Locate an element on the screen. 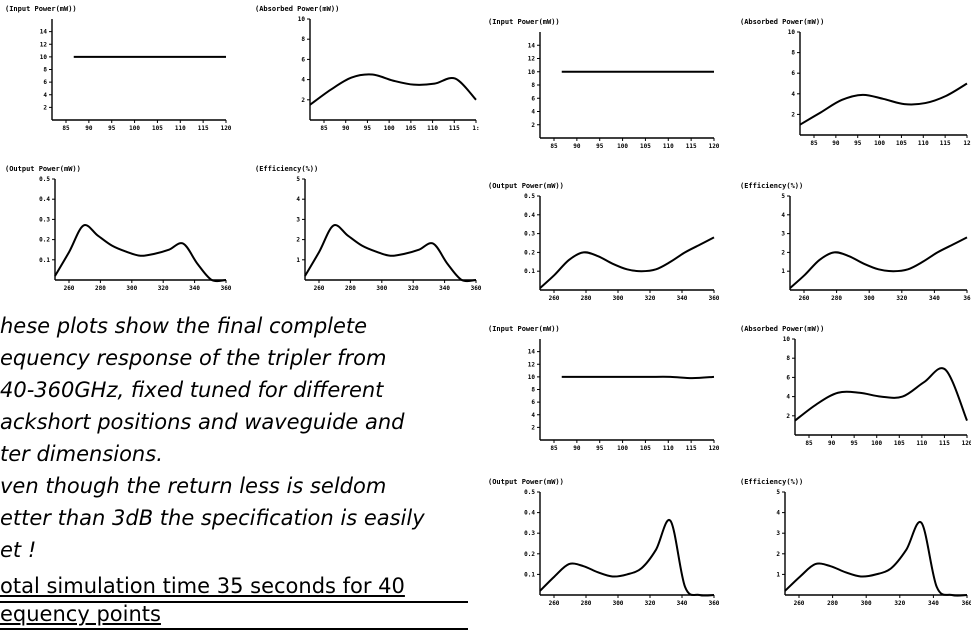  plot-svg: 0.1 0.2 0.3 0.4 0.5 260 280 300 320 340 360 is located at coordinates (622, 247).